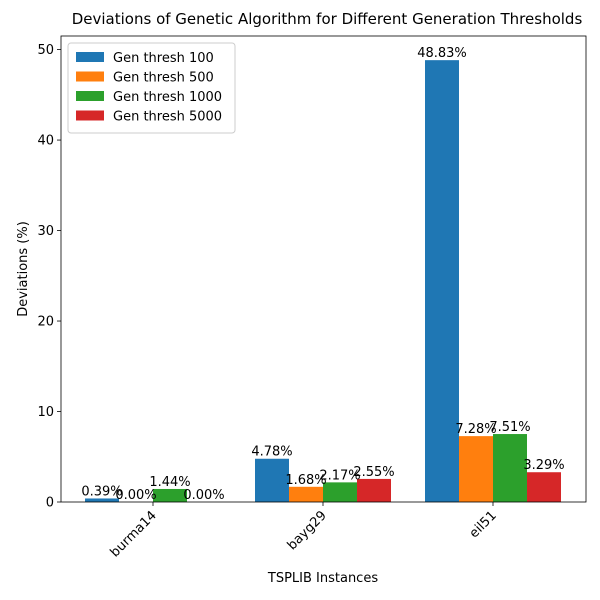 This screenshot has height=600, width=600. What do you see at coordinates (45, 141) in the screenshot?
I see `y-tick-label: 40` at bounding box center [45, 141].